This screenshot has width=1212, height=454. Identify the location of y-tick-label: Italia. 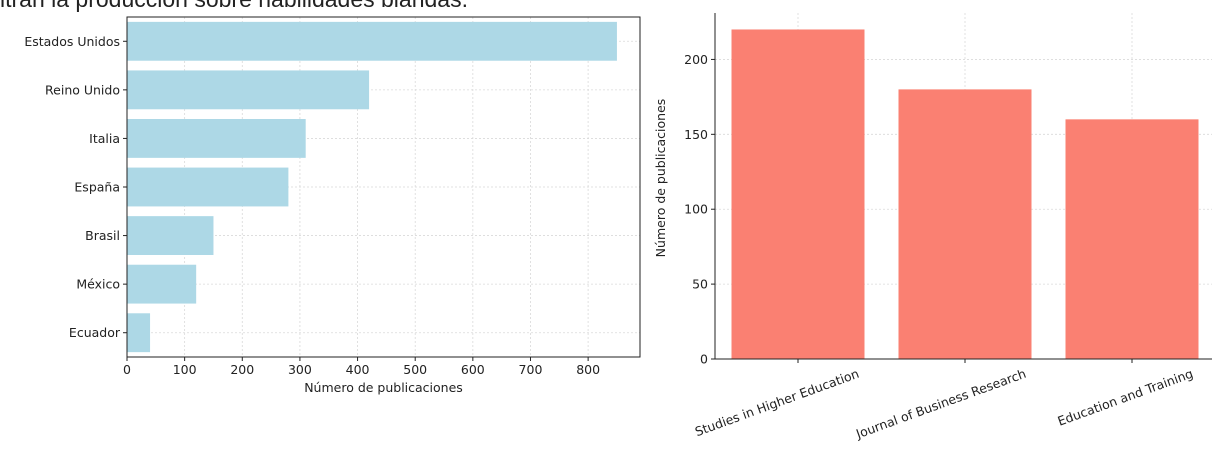
(104, 138).